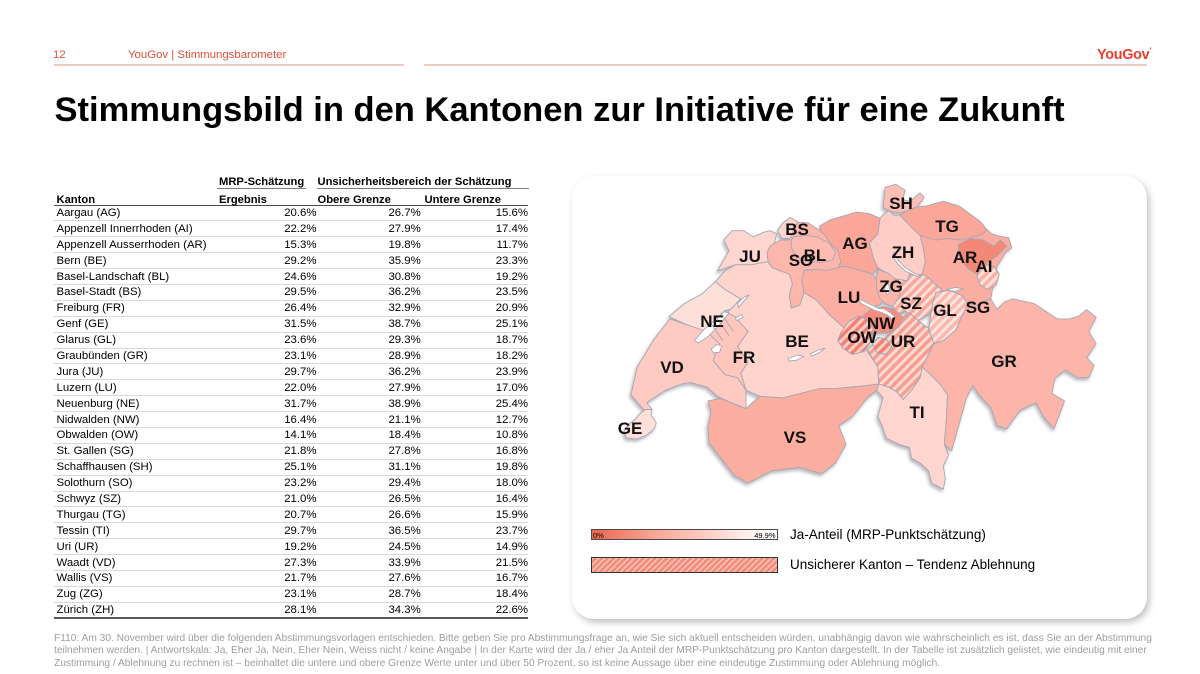 Image resolution: width=1200 pixels, height=674 pixels. What do you see at coordinates (795, 437) in the screenshot?
I see `svg-text: VS` at bounding box center [795, 437].